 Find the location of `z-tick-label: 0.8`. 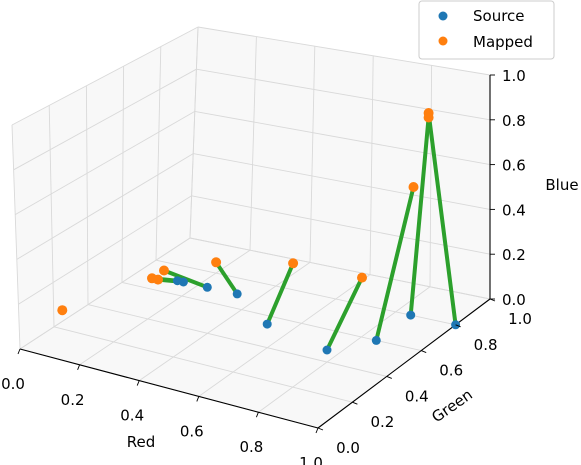

z-tick-label: 0.8 is located at coordinates (514, 121).